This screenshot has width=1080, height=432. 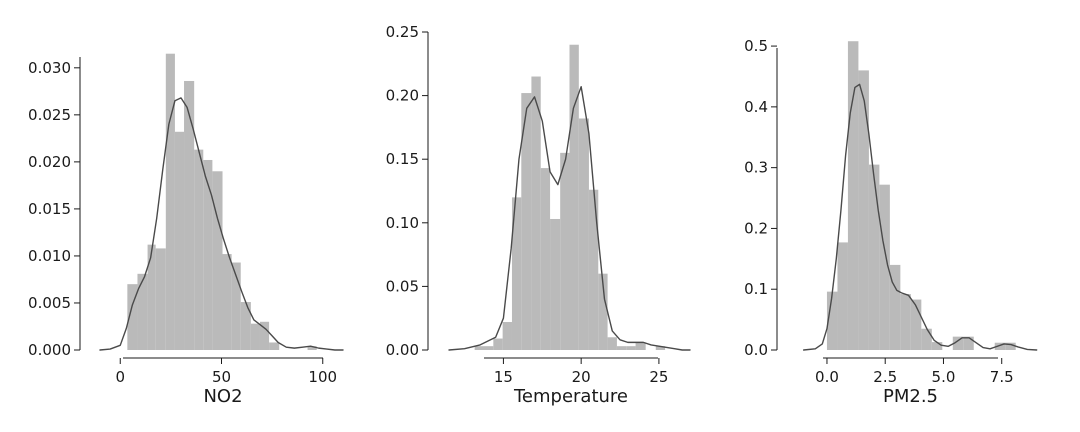 I want to click on y-tick-label: 0.1, so click(x=756, y=289).